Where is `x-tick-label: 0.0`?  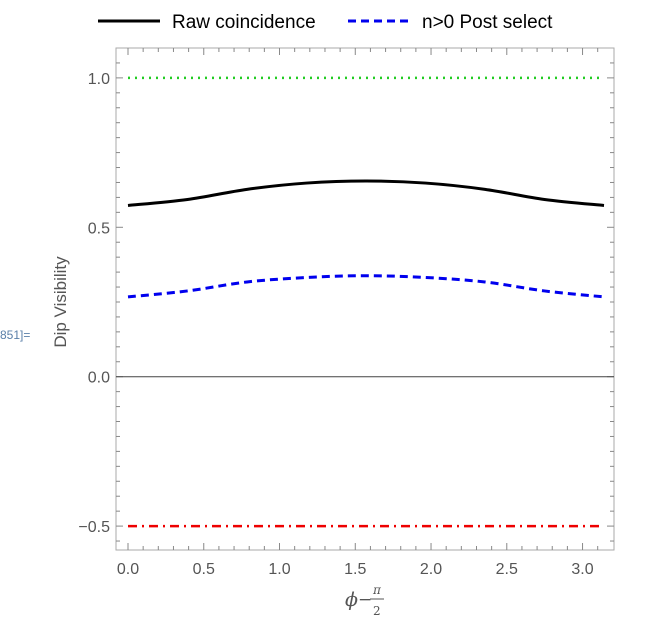
x-tick-label: 0.0 is located at coordinates (128, 569).